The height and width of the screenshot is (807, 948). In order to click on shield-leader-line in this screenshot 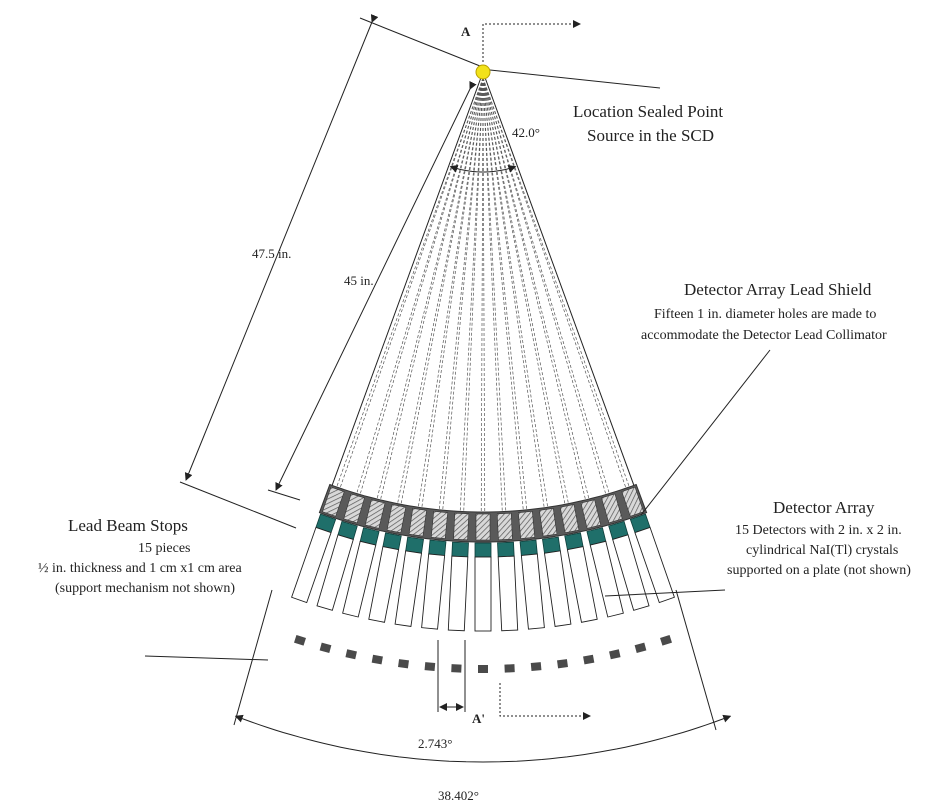, I will do `click(705, 432)`.